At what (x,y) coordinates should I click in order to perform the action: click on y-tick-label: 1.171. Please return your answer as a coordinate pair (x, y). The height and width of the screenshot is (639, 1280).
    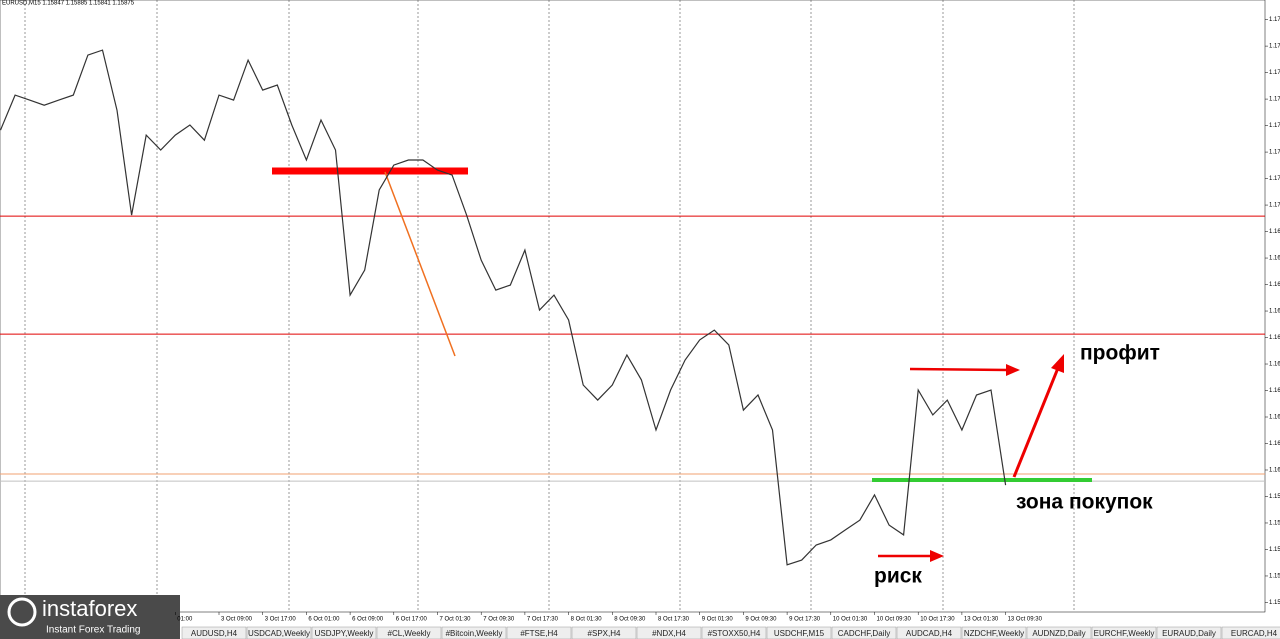
    Looking at the image, I should click on (1274, 179).